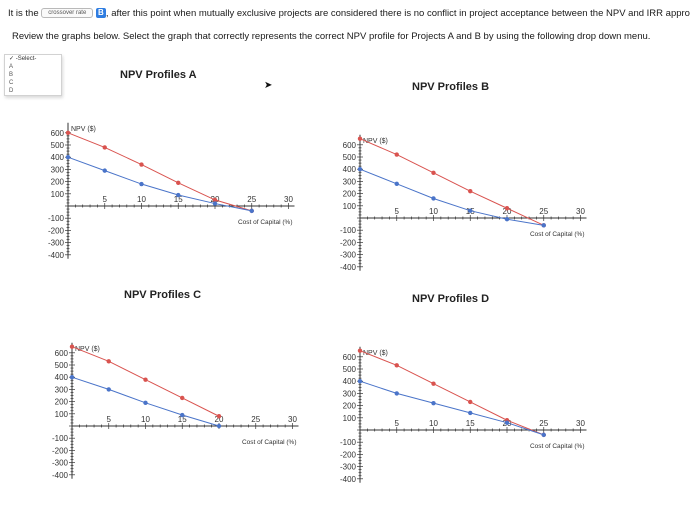 Image resolution: width=700 pixels, height=515 pixels. I want to click on chart-title: NPV Profiles A, so click(158, 75).